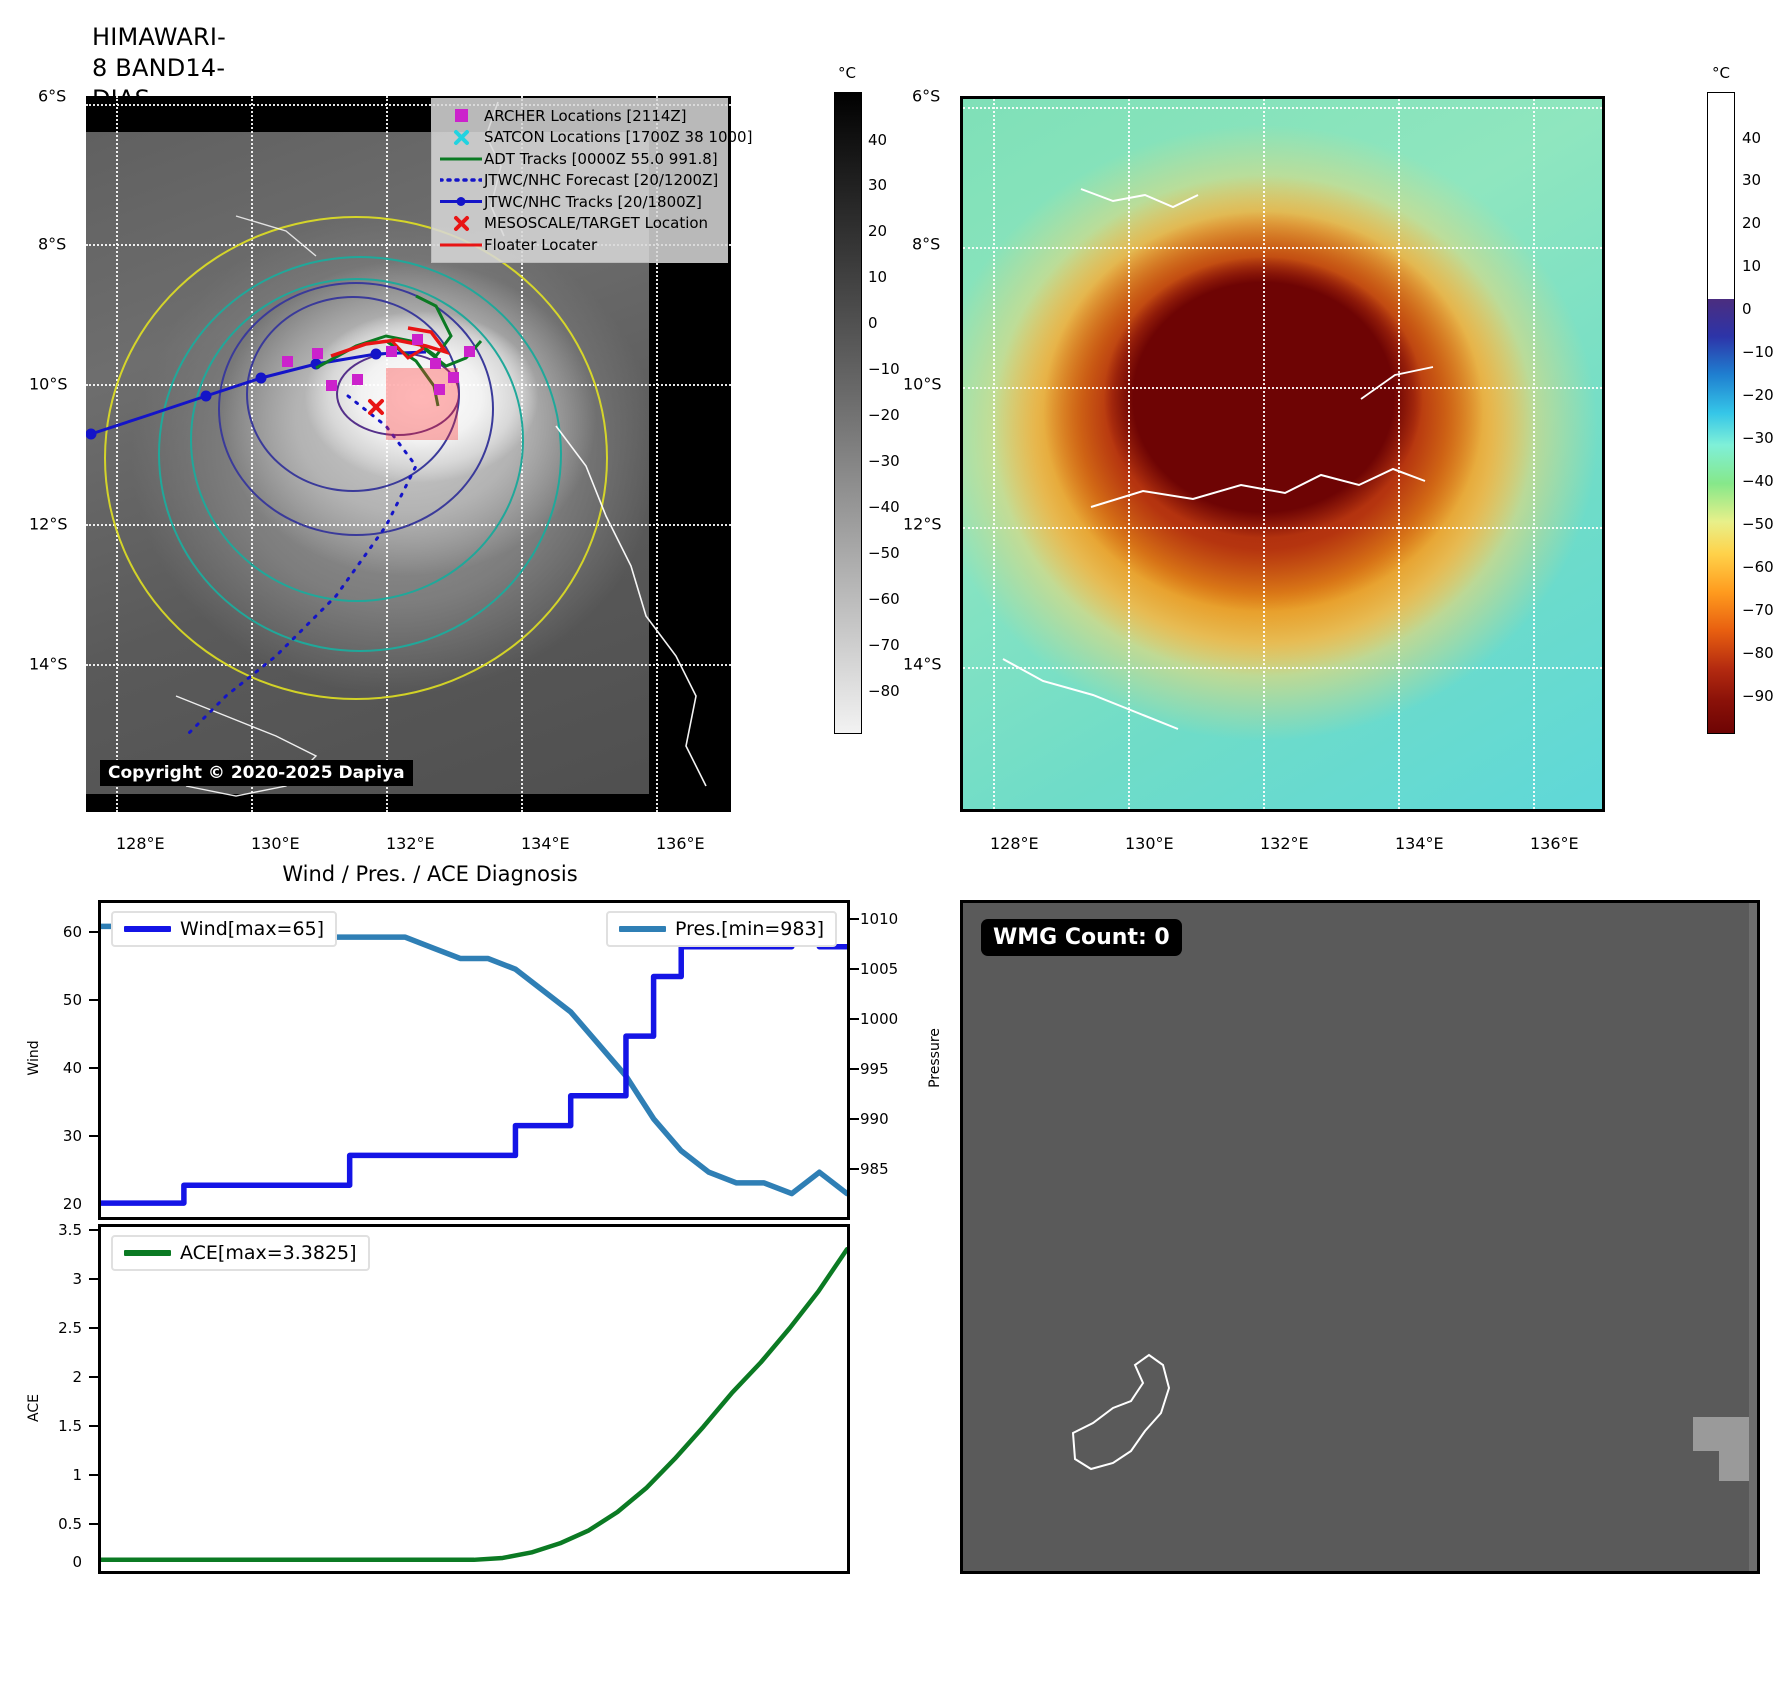  What do you see at coordinates (1264, 454) in the screenshot?
I see `awv-graticule-lon-132e` at bounding box center [1264, 454].